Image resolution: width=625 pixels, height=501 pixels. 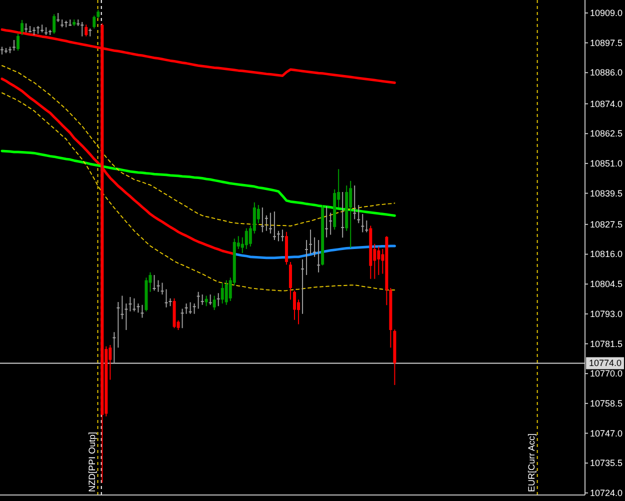 What do you see at coordinates (606, 73) in the screenshot?
I see `y-tick-label: 10886.0` at bounding box center [606, 73].